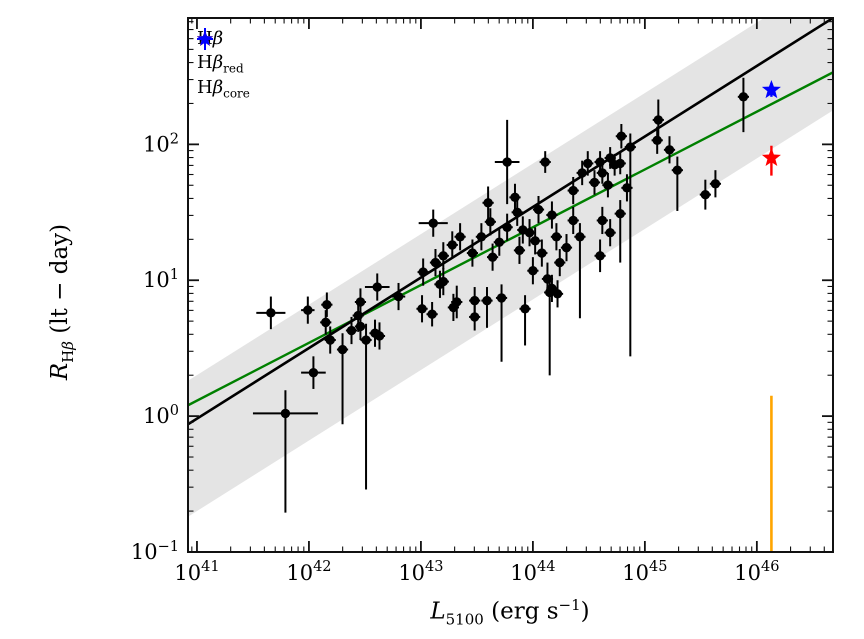 This screenshot has width=864, height=639. I want to click on x-tick-label: 1042, so click(308, 572).